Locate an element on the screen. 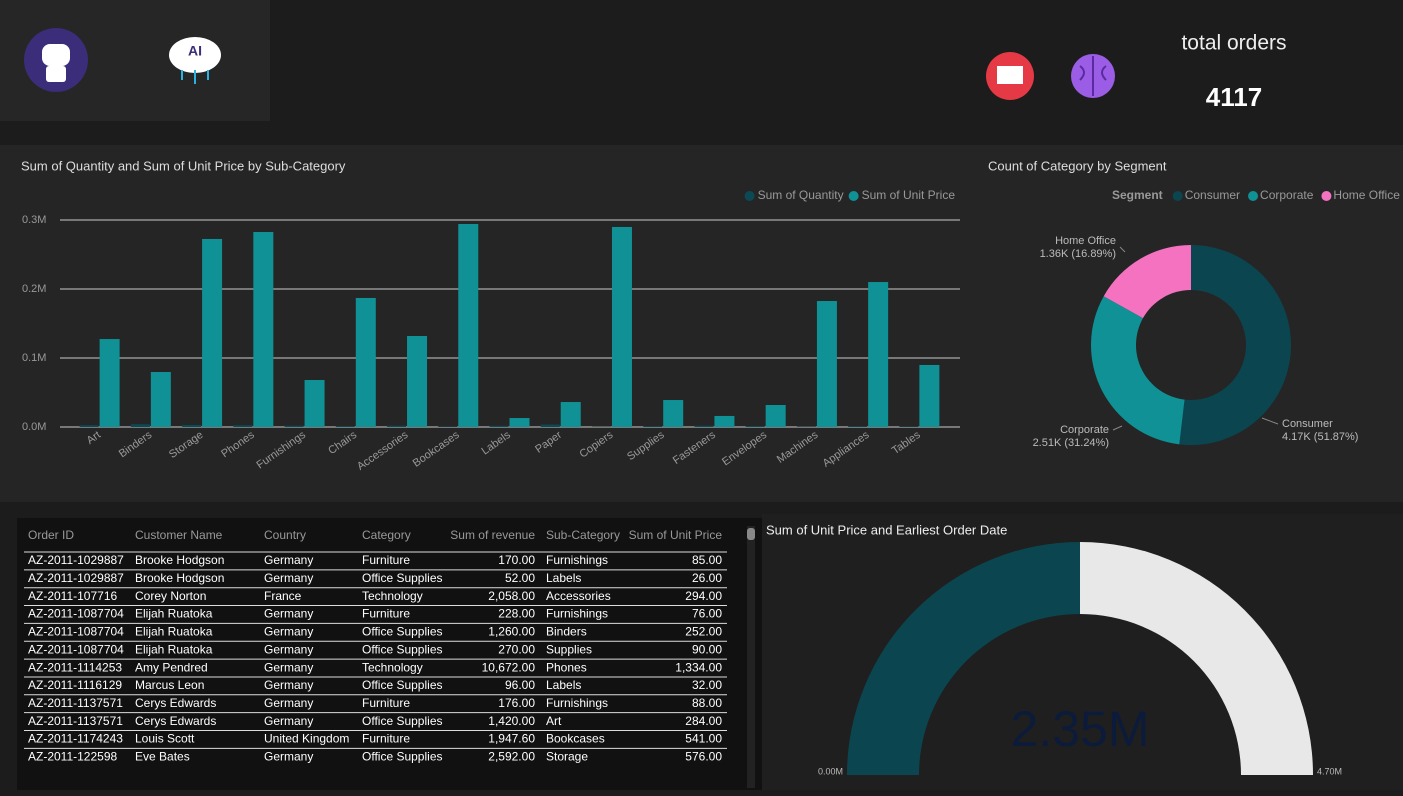 Image resolution: width=1403 pixels, height=796 pixels. table-cell: 176.00 is located at coordinates (516, 703).